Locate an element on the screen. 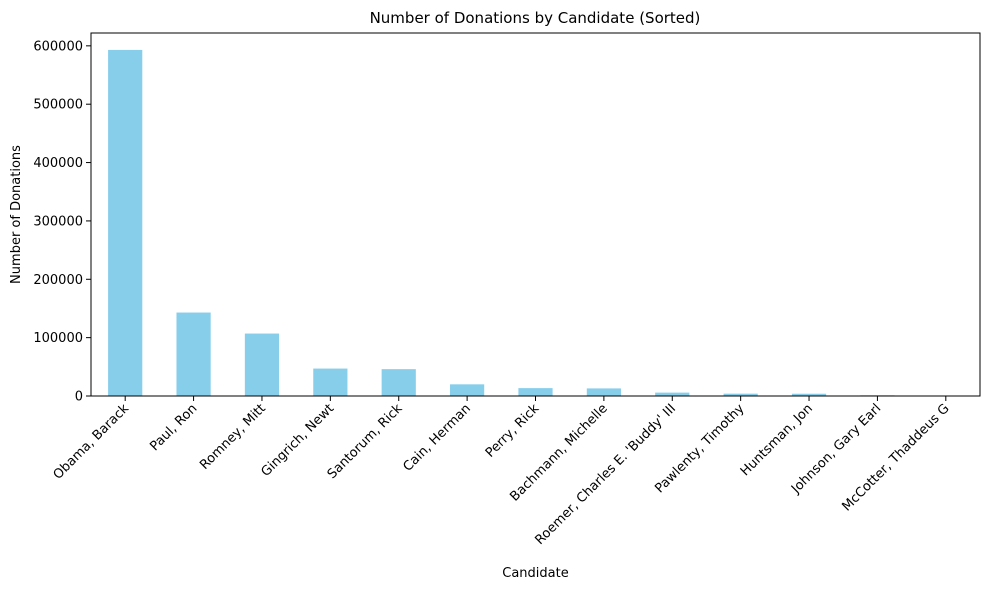  x-tick-label: Paul, Ron is located at coordinates (173, 427).